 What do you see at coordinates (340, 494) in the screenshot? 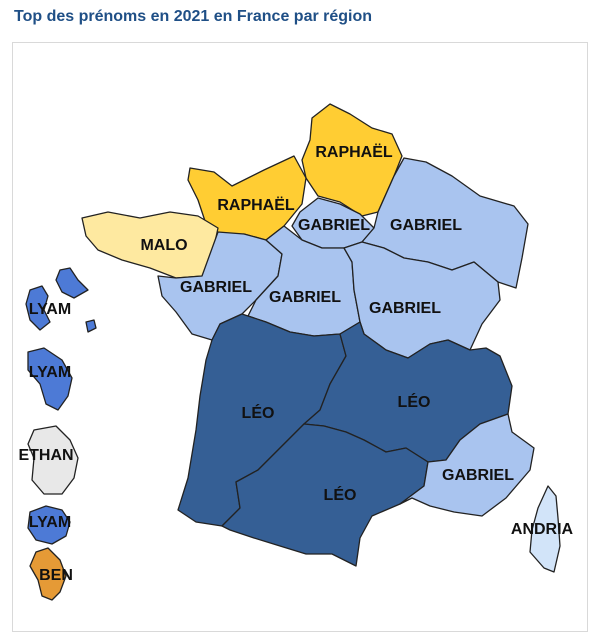
I see `label-occitanie: LÉO` at bounding box center [340, 494].